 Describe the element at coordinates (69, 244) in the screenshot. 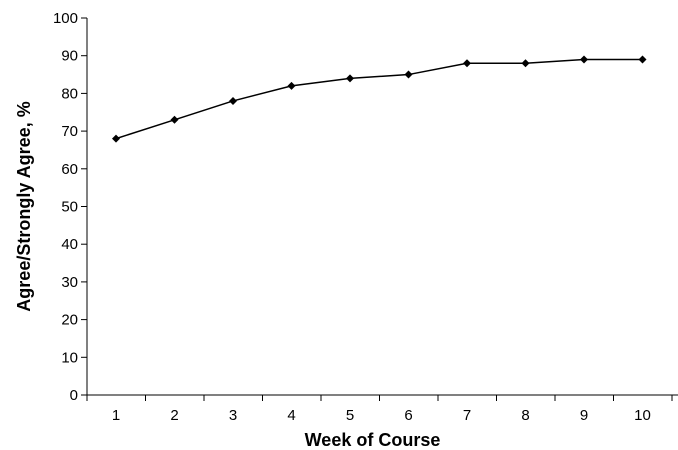

I see `y-tick-label: 40` at that location.